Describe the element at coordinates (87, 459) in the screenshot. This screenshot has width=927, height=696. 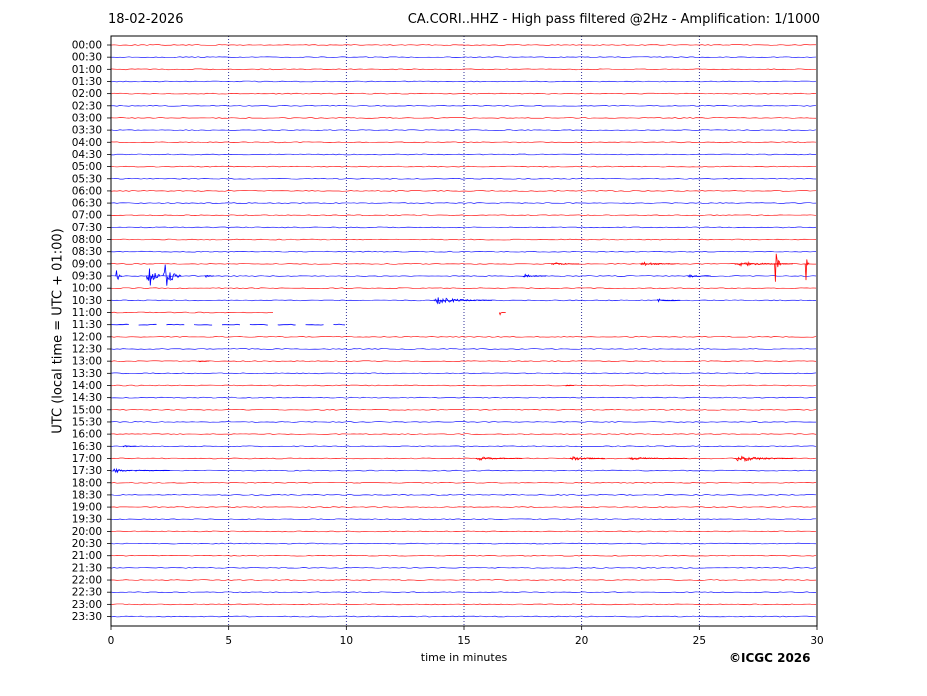
I see `y-tick-label-1700: 17:00` at that location.